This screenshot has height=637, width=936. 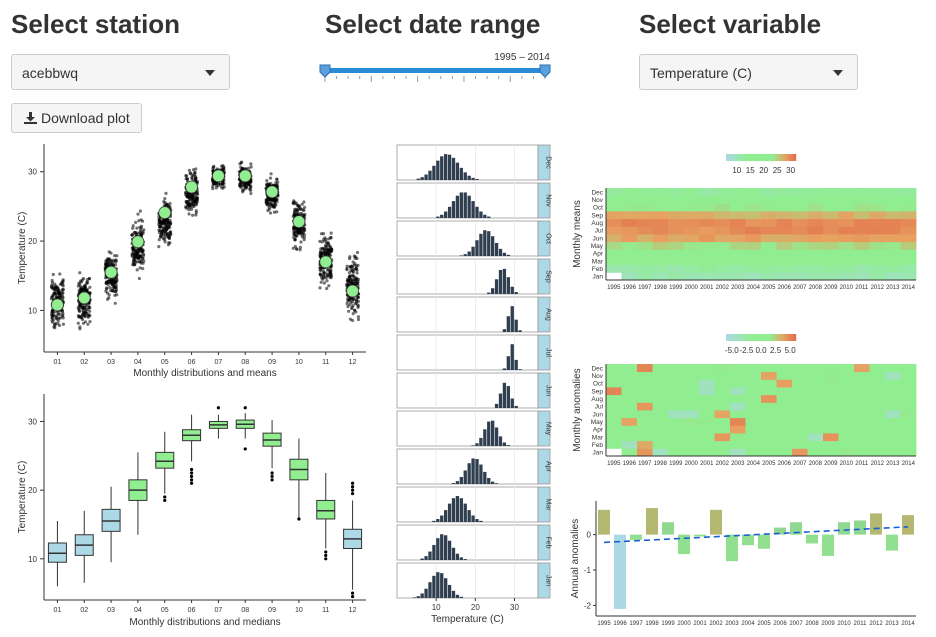 What do you see at coordinates (325, 71) in the screenshot?
I see `slider-handle-start` at bounding box center [325, 71].